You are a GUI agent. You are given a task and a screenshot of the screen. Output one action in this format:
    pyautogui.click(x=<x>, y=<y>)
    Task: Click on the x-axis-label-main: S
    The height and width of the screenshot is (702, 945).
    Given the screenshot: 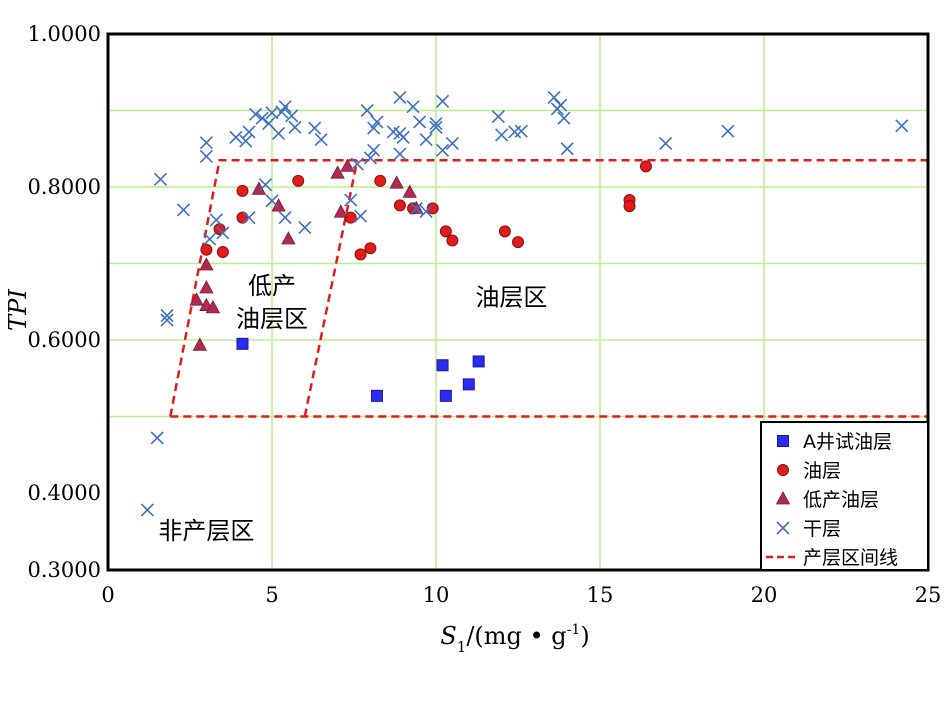 What is the action you would take?
    pyautogui.click(x=448, y=636)
    